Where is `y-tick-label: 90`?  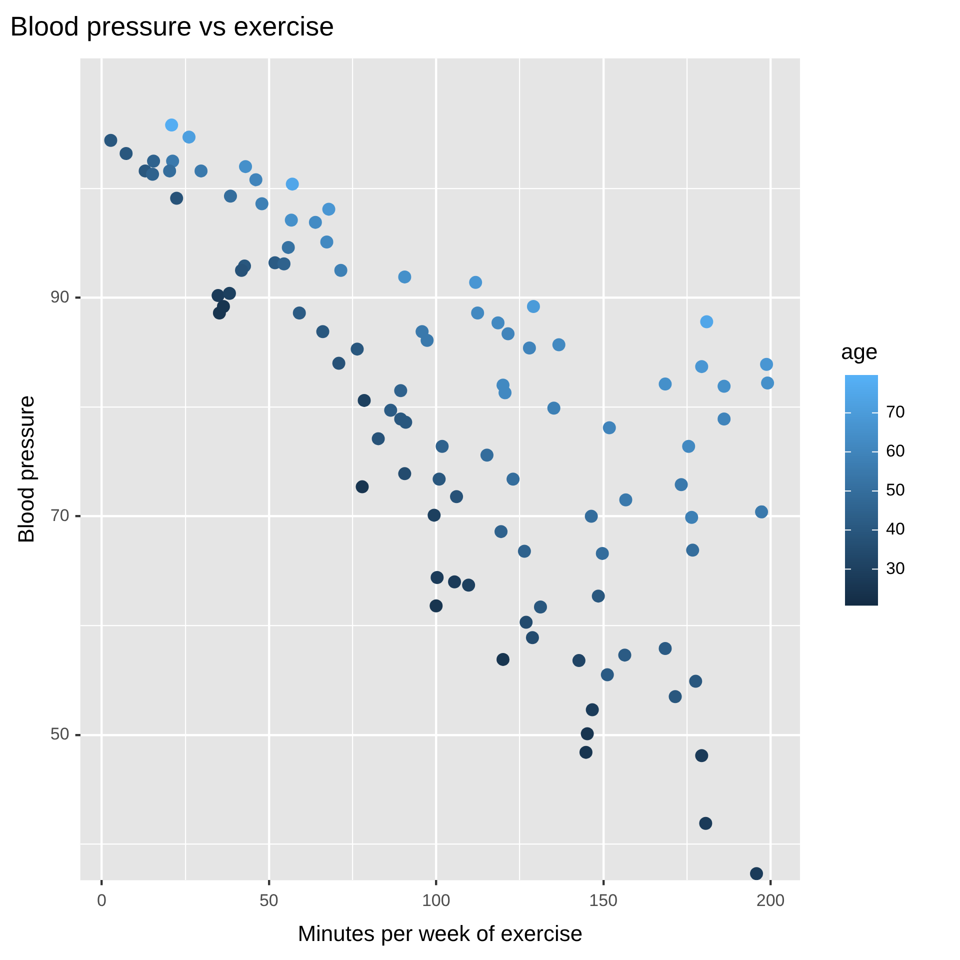
y-tick-label: 90 is located at coordinates (60, 296).